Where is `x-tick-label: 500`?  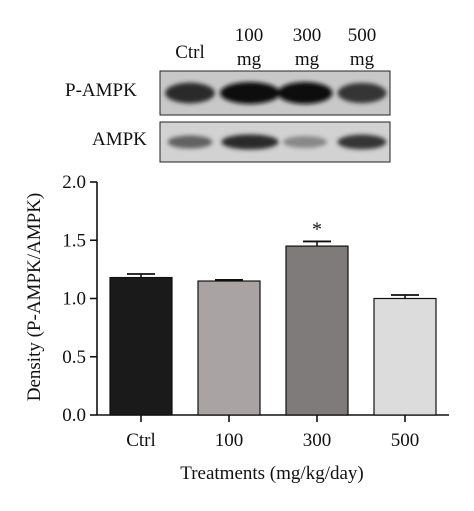
x-tick-label: 500 is located at coordinates (405, 440).